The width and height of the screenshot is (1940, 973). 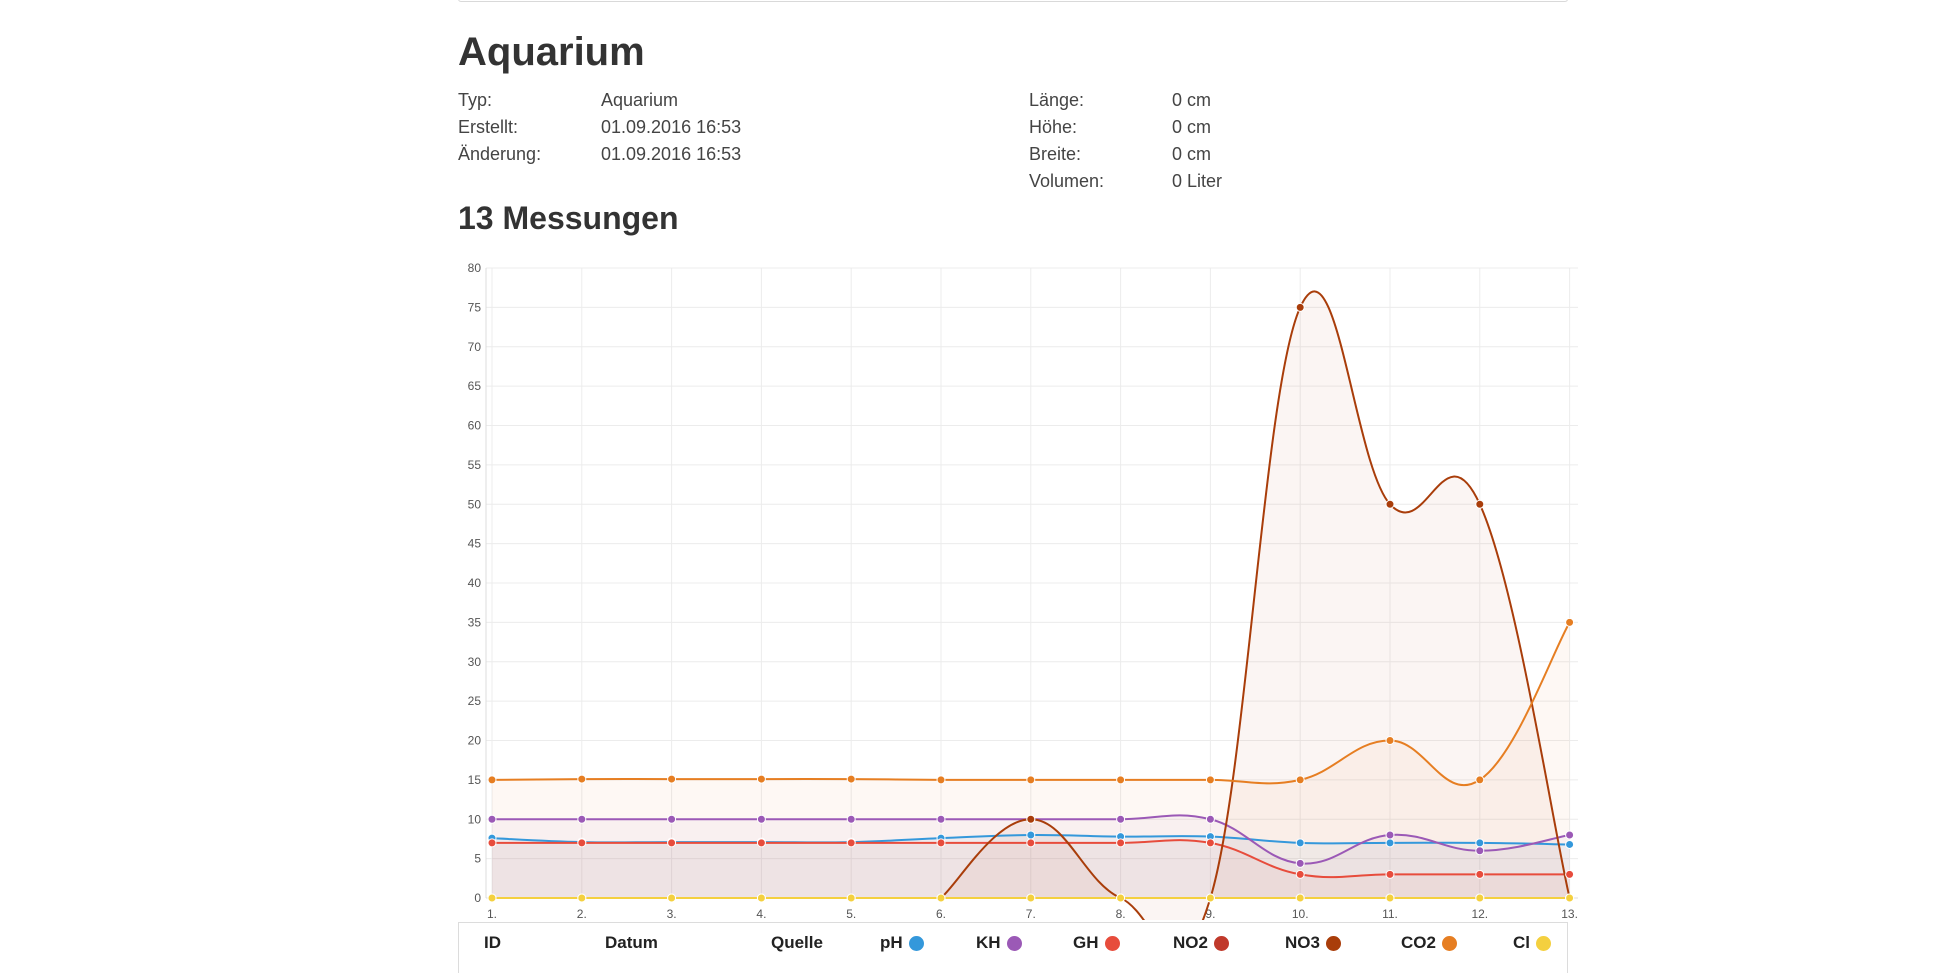 I want to click on y-tick-label: 55, so click(x=475, y=465).